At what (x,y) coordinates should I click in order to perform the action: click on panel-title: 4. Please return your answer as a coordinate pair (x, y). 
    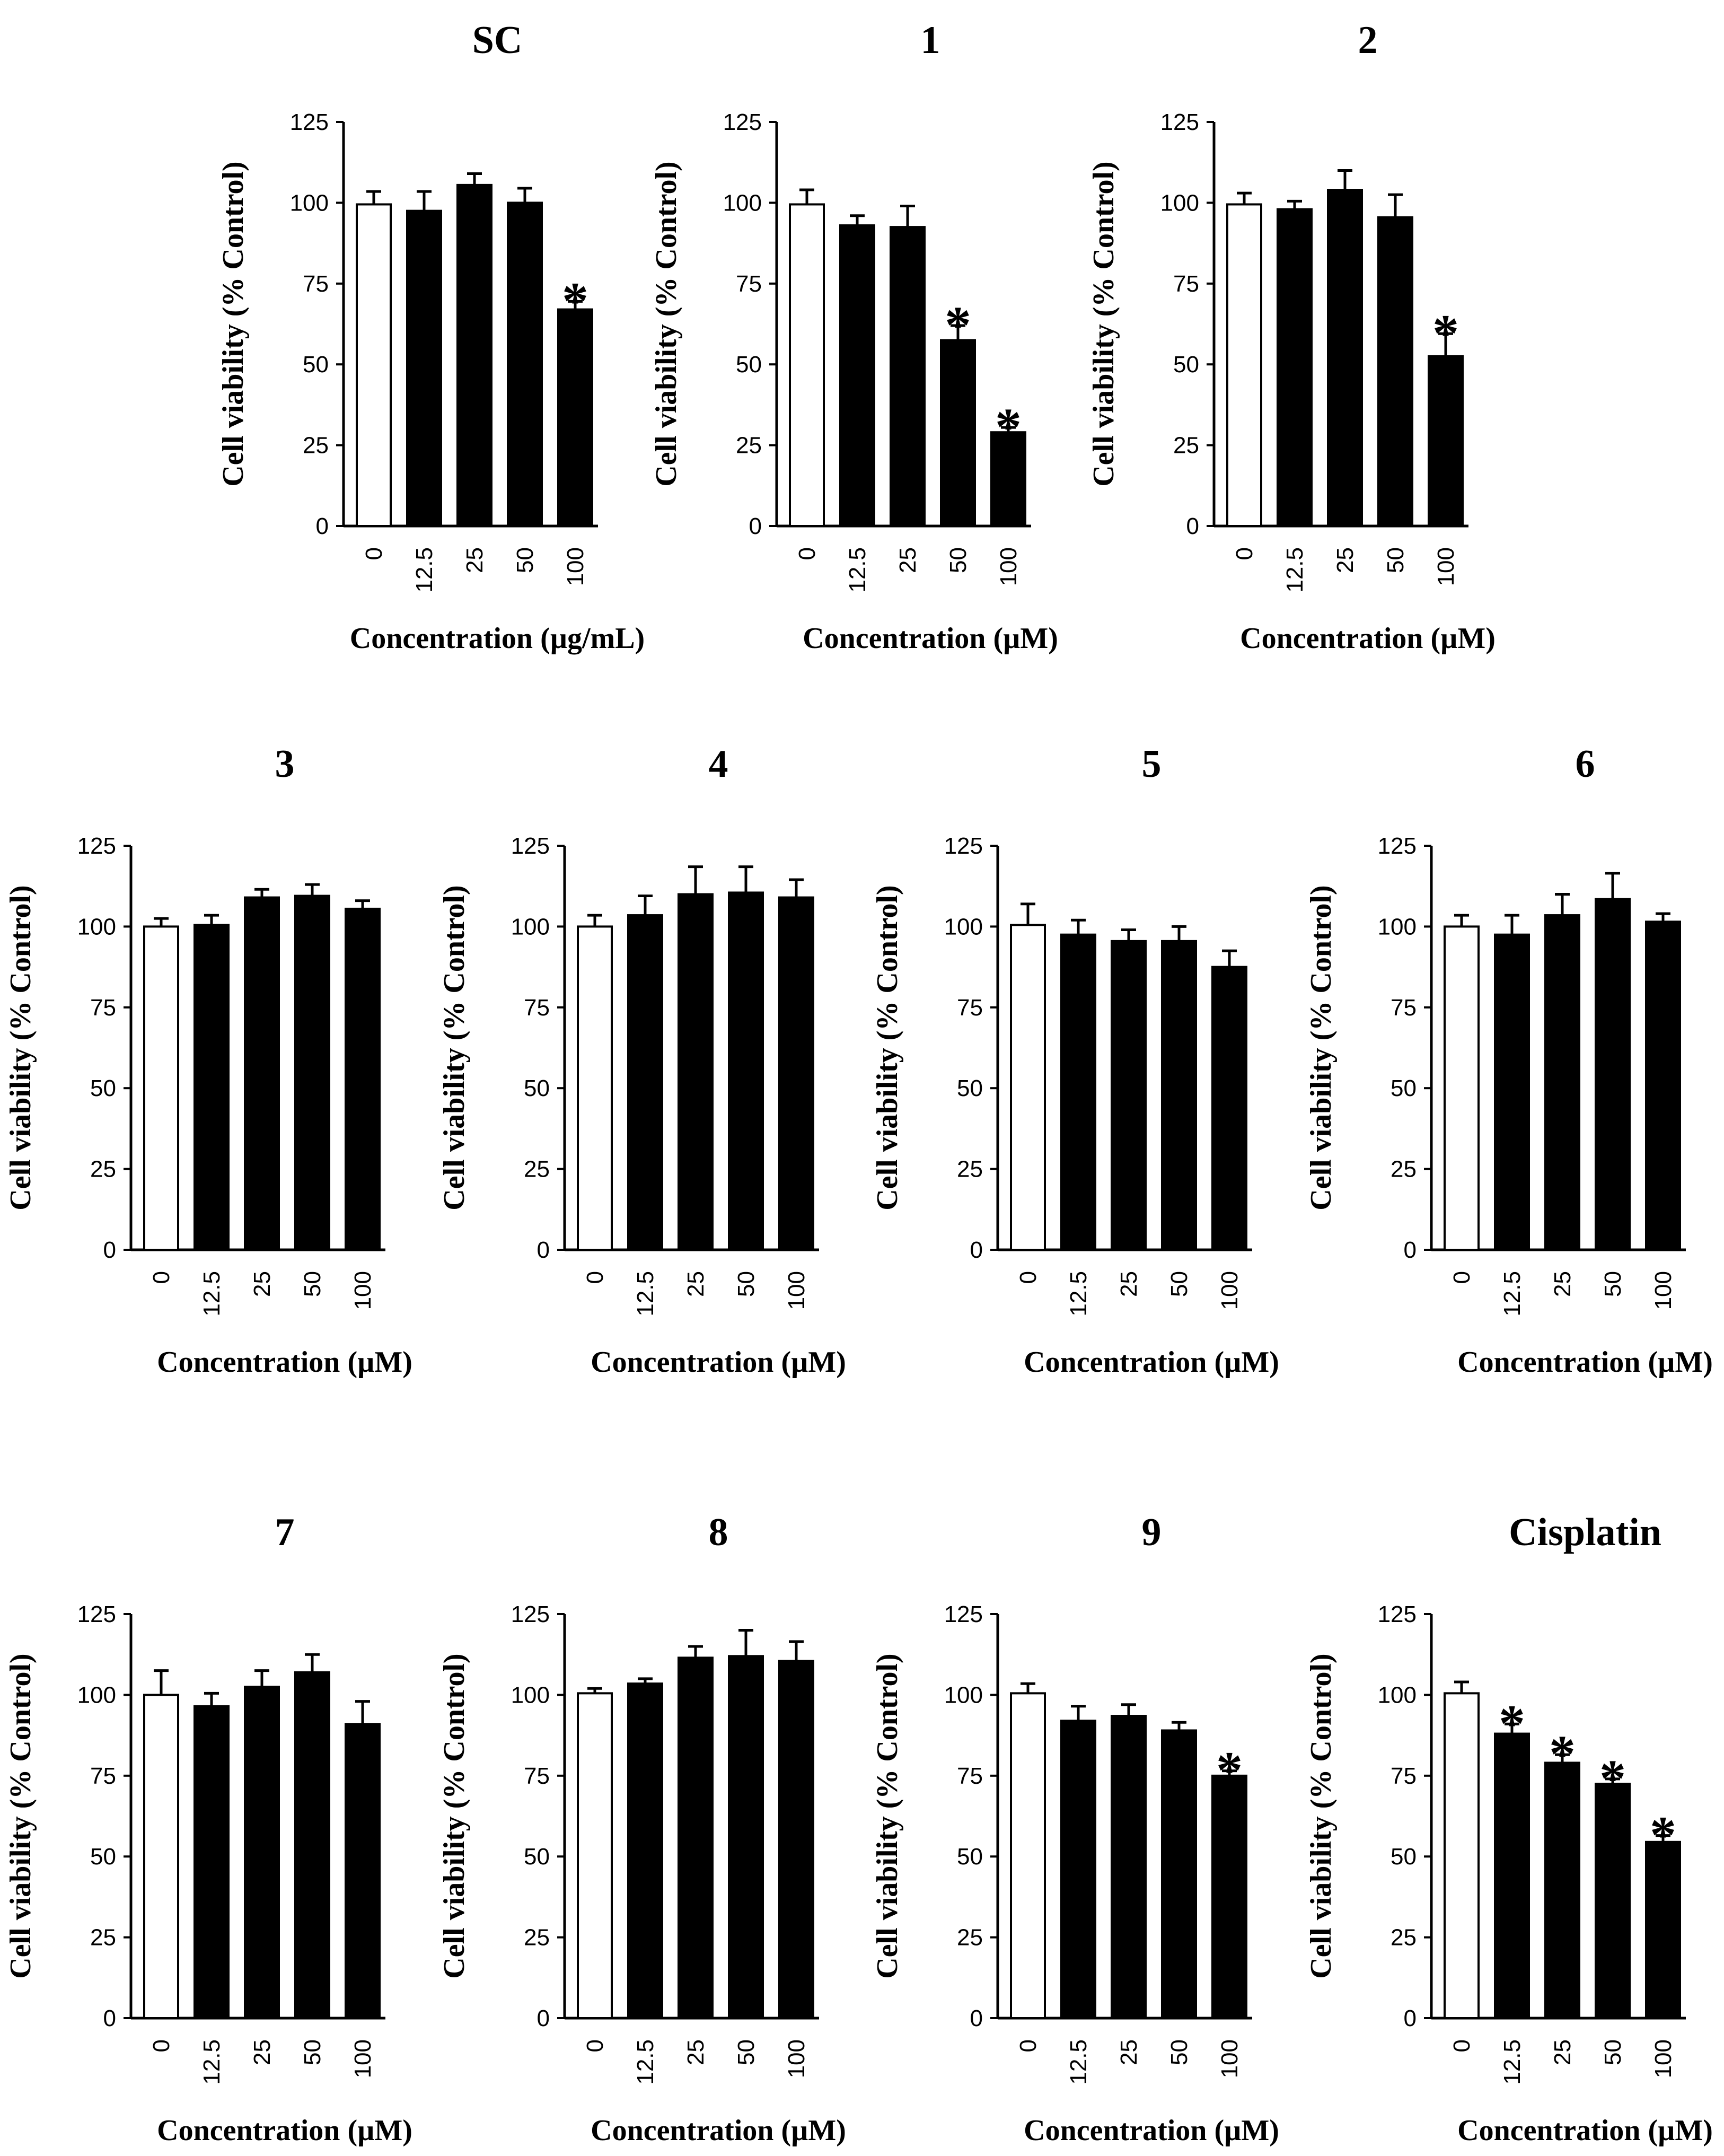
    Looking at the image, I should click on (719, 764).